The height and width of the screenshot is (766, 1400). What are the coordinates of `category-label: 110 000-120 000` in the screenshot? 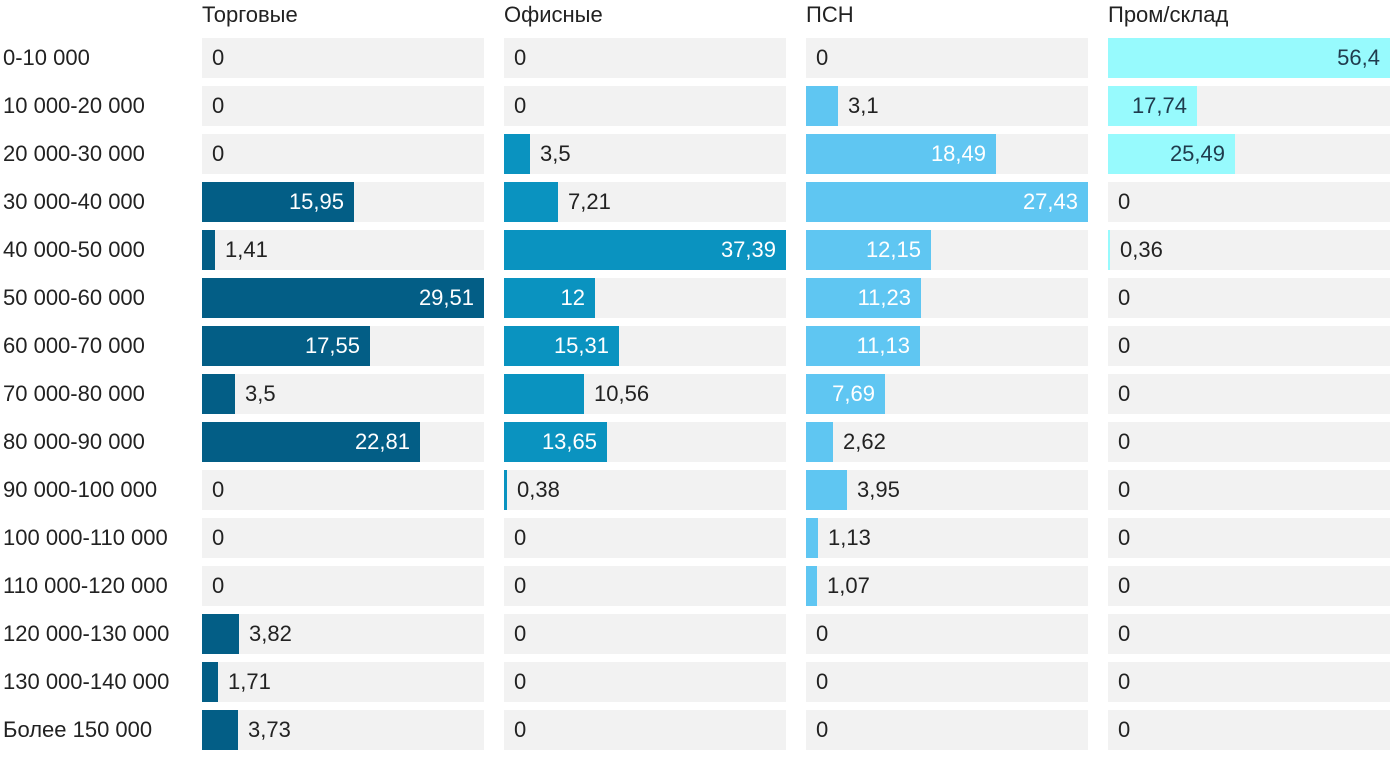 It's located at (85, 585).